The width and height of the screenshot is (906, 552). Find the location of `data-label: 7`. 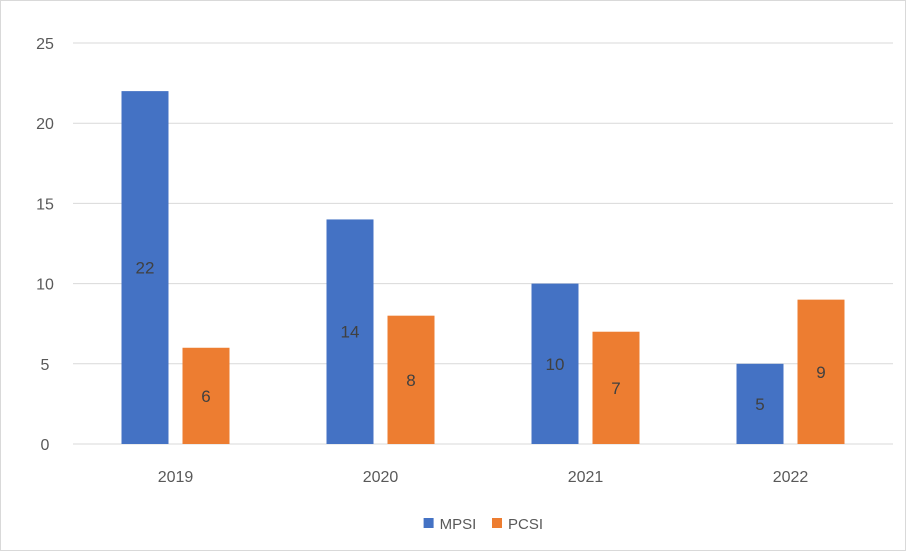

data-label: 7 is located at coordinates (615, 388).